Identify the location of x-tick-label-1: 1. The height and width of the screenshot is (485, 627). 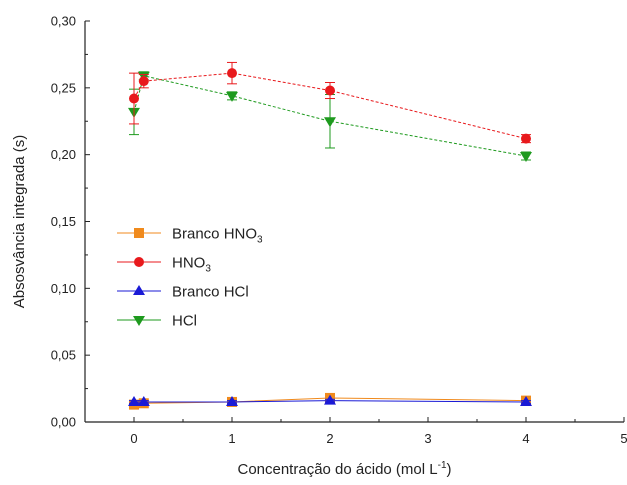
(231, 438).